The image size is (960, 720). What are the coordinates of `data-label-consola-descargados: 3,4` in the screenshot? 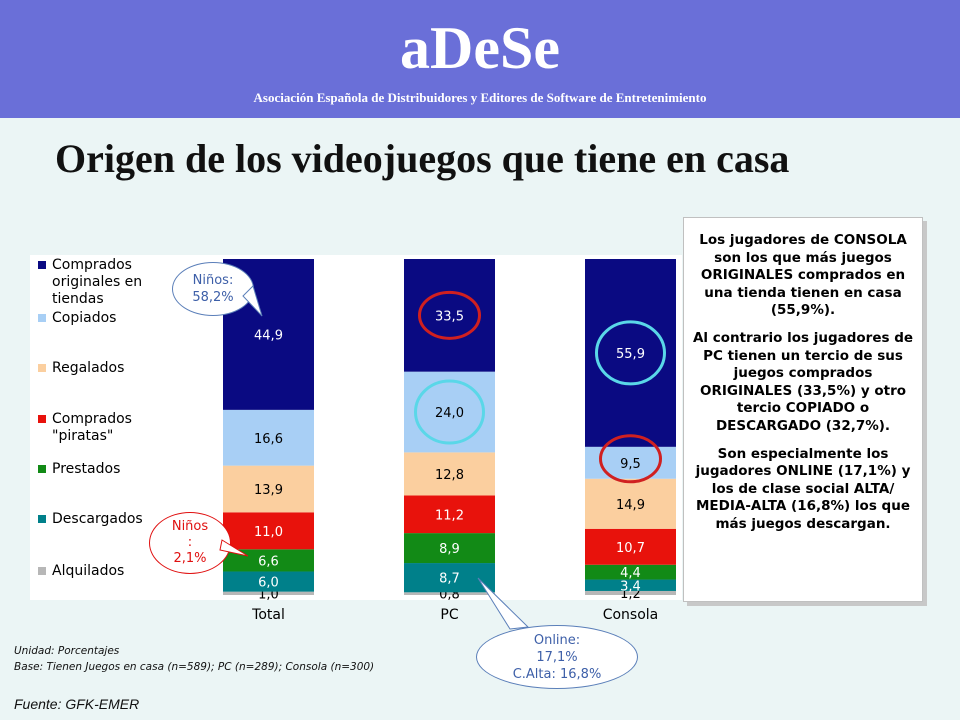 It's located at (630, 586).